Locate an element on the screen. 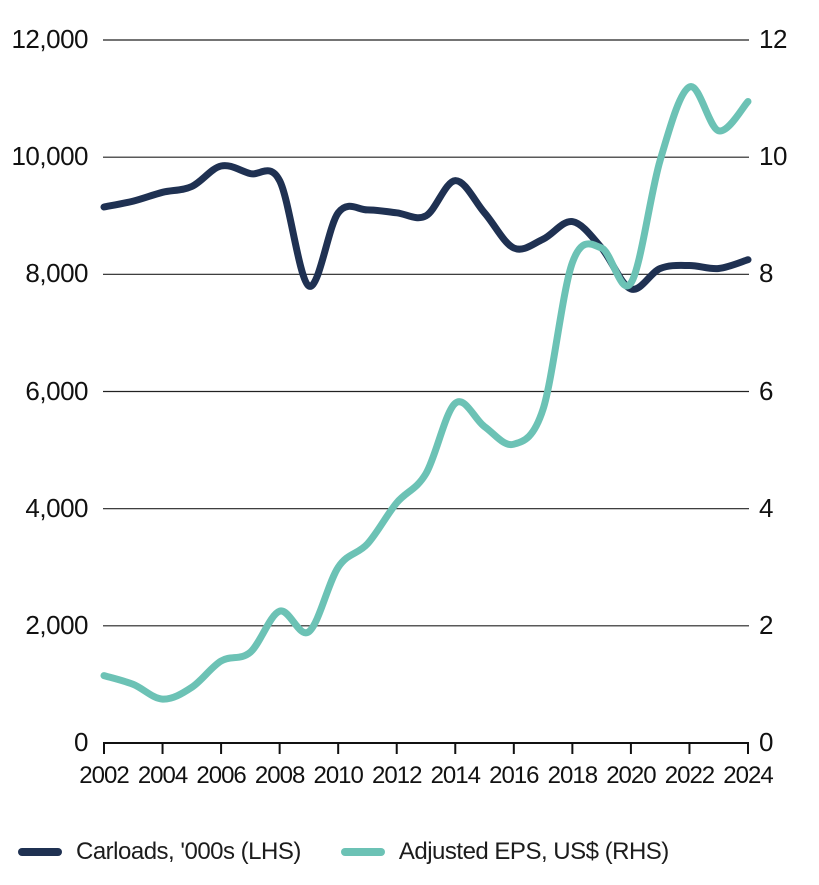 The height and width of the screenshot is (885, 819). y-axis-left-tick-label: 0 is located at coordinates (81, 741).